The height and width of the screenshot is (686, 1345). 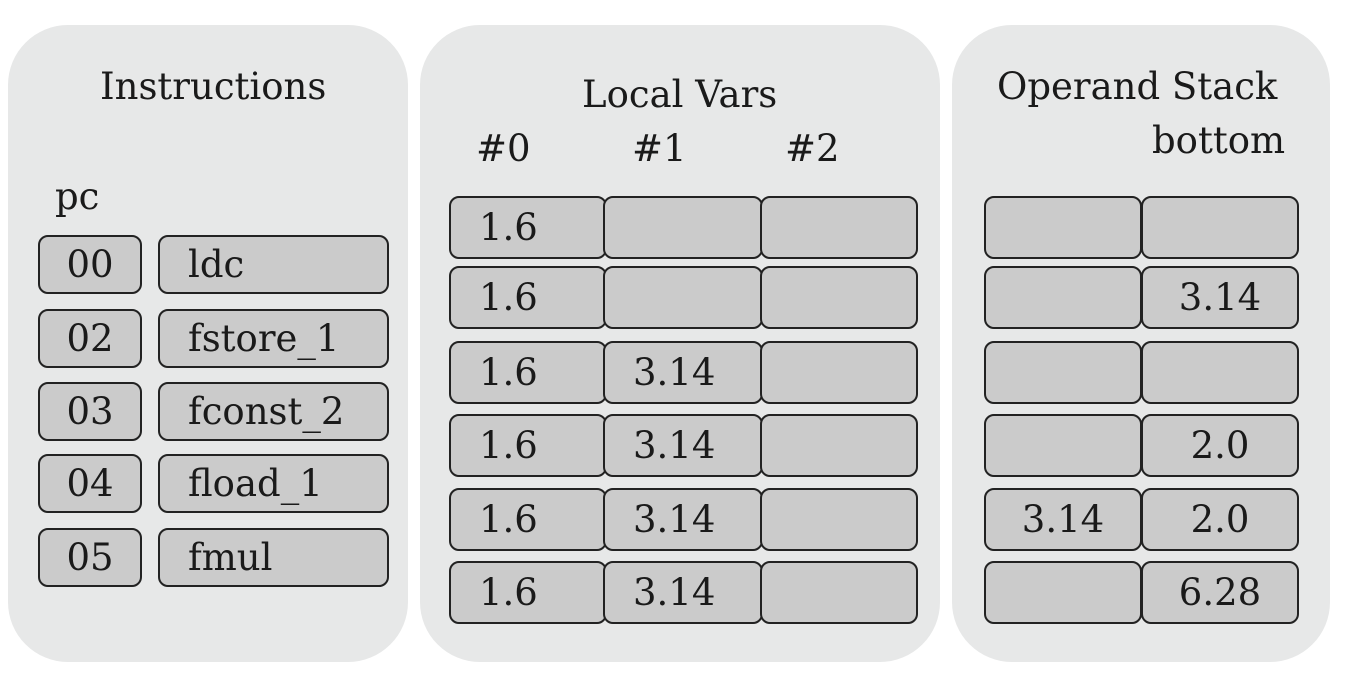 I want to click on pc-cell: 00, so click(x=90, y=264).